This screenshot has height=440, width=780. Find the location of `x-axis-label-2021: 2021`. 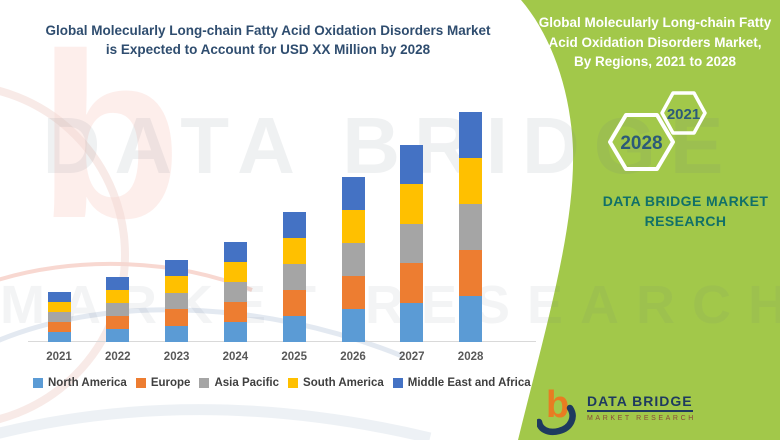

x-axis-label-2021: 2021 is located at coordinates (59, 357).